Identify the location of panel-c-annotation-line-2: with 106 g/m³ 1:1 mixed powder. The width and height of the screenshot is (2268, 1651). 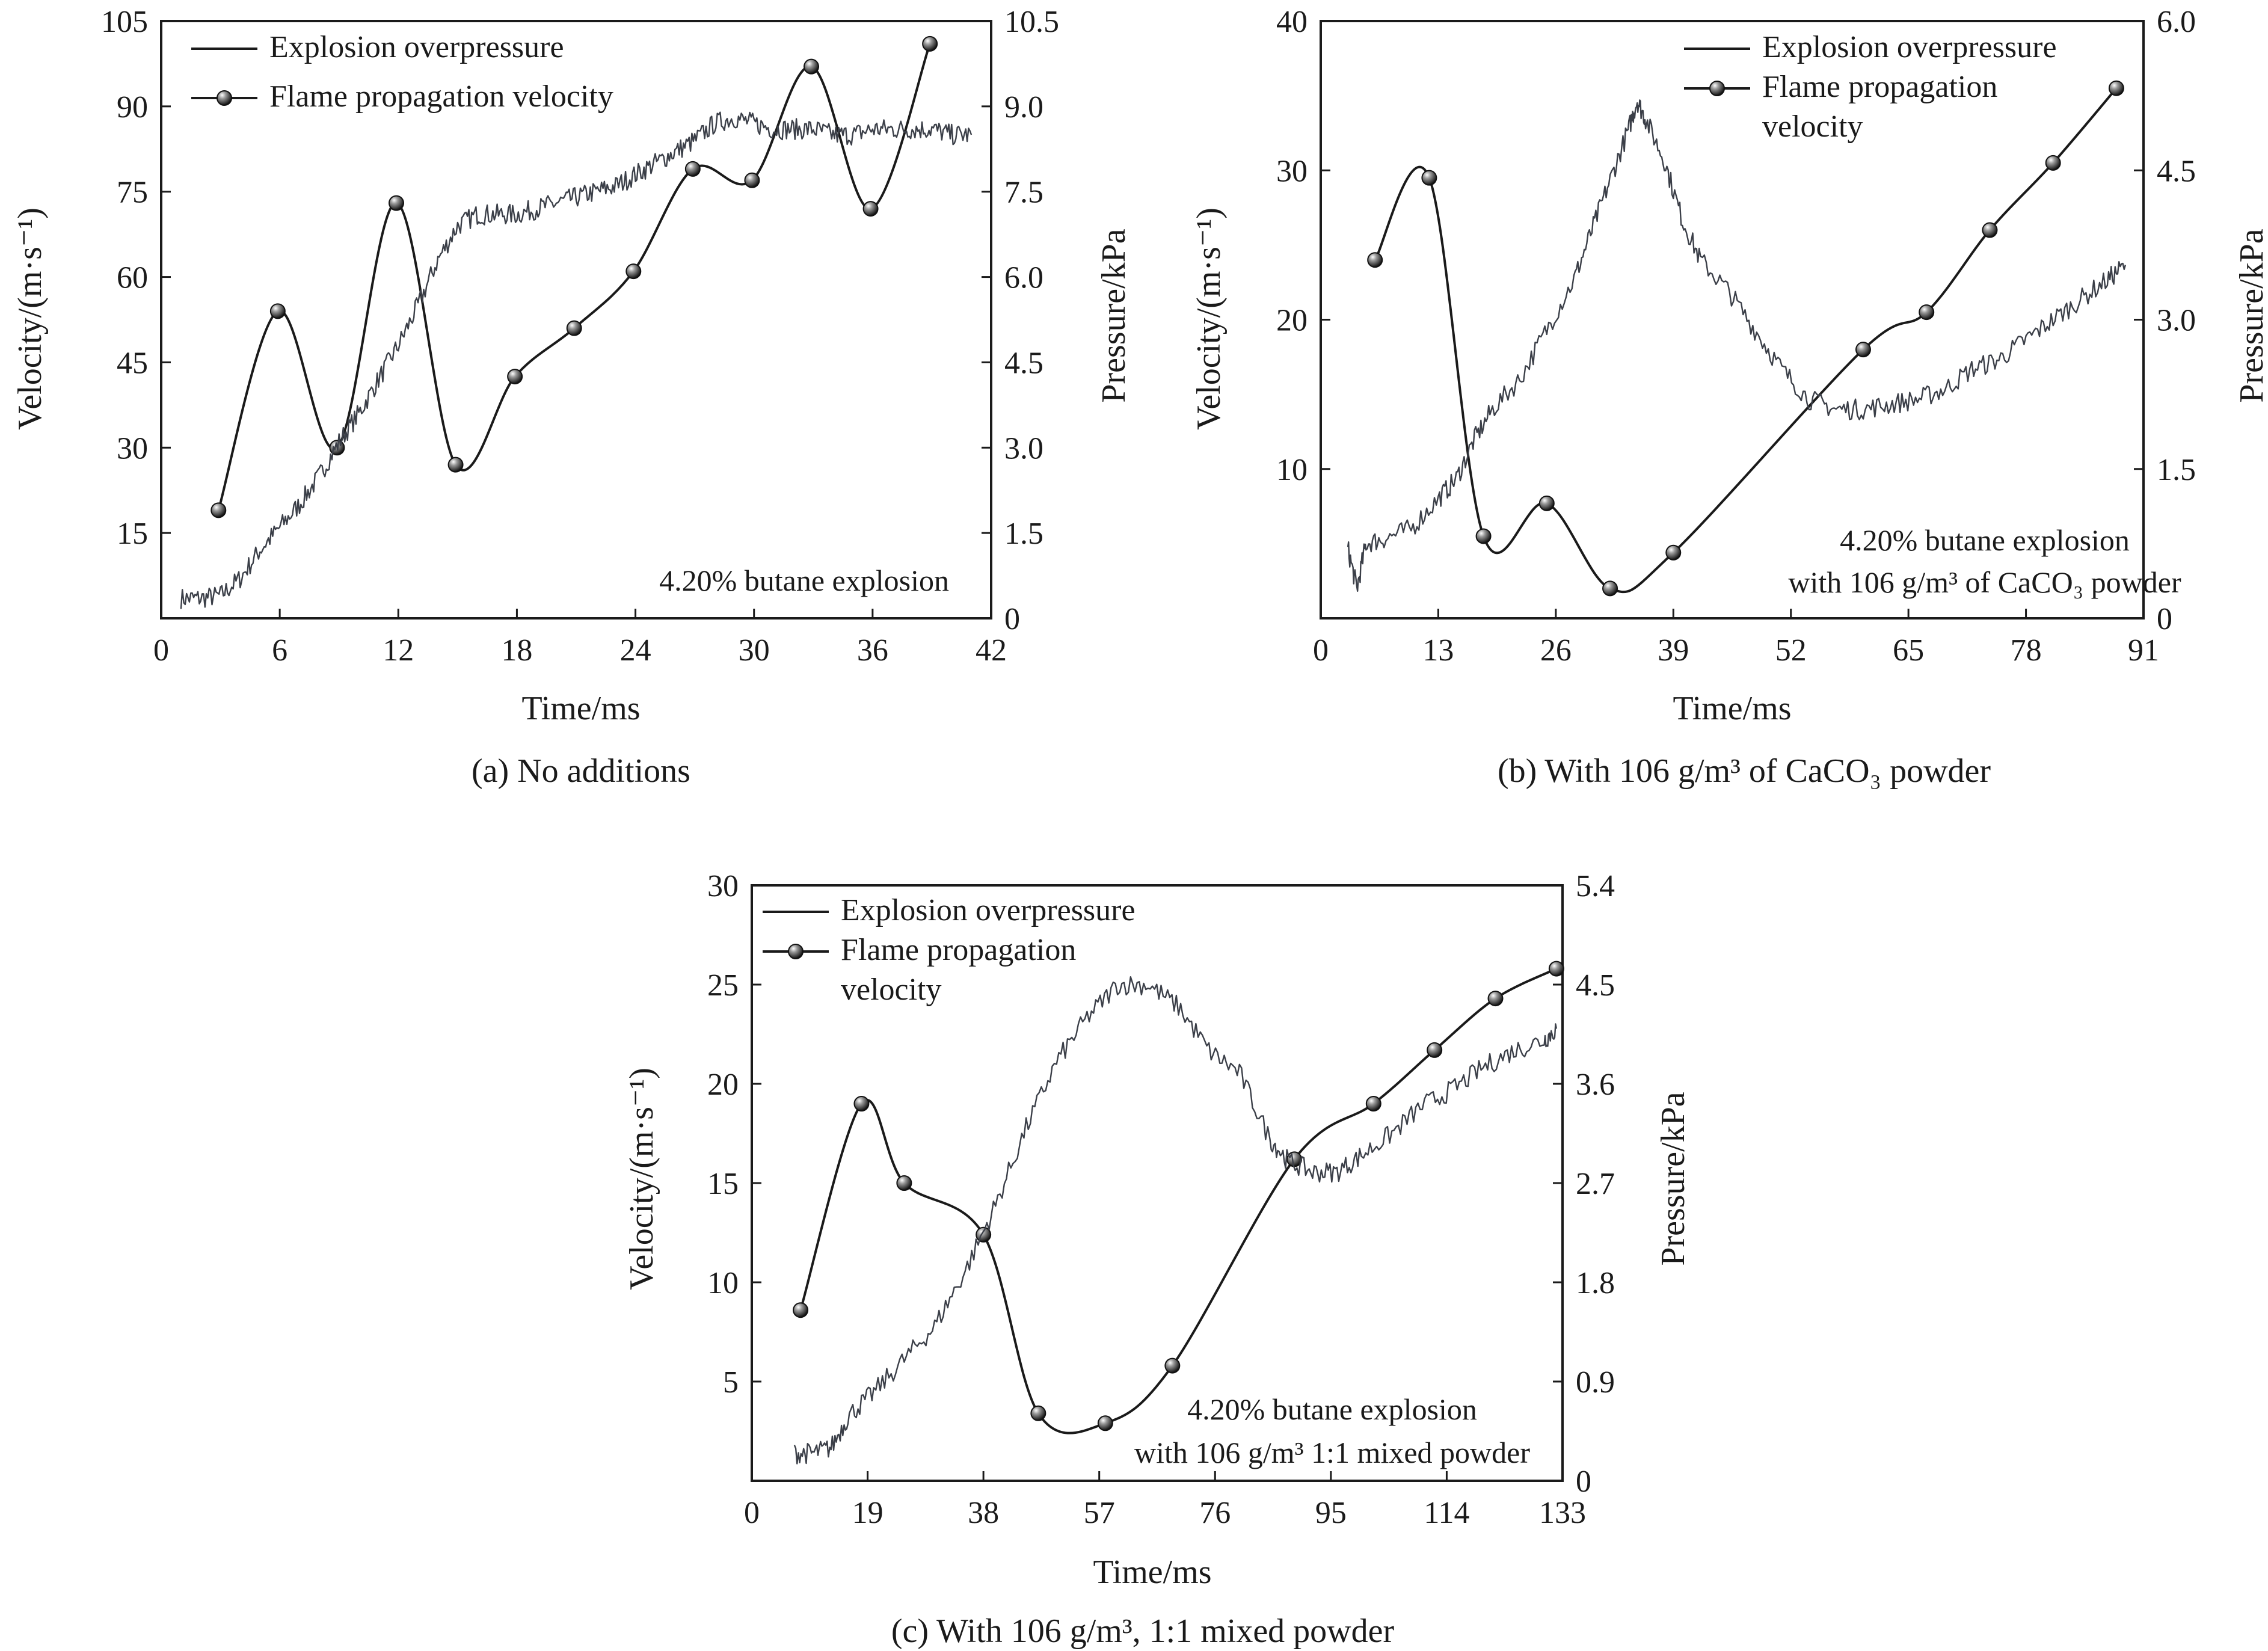
(1332, 1452).